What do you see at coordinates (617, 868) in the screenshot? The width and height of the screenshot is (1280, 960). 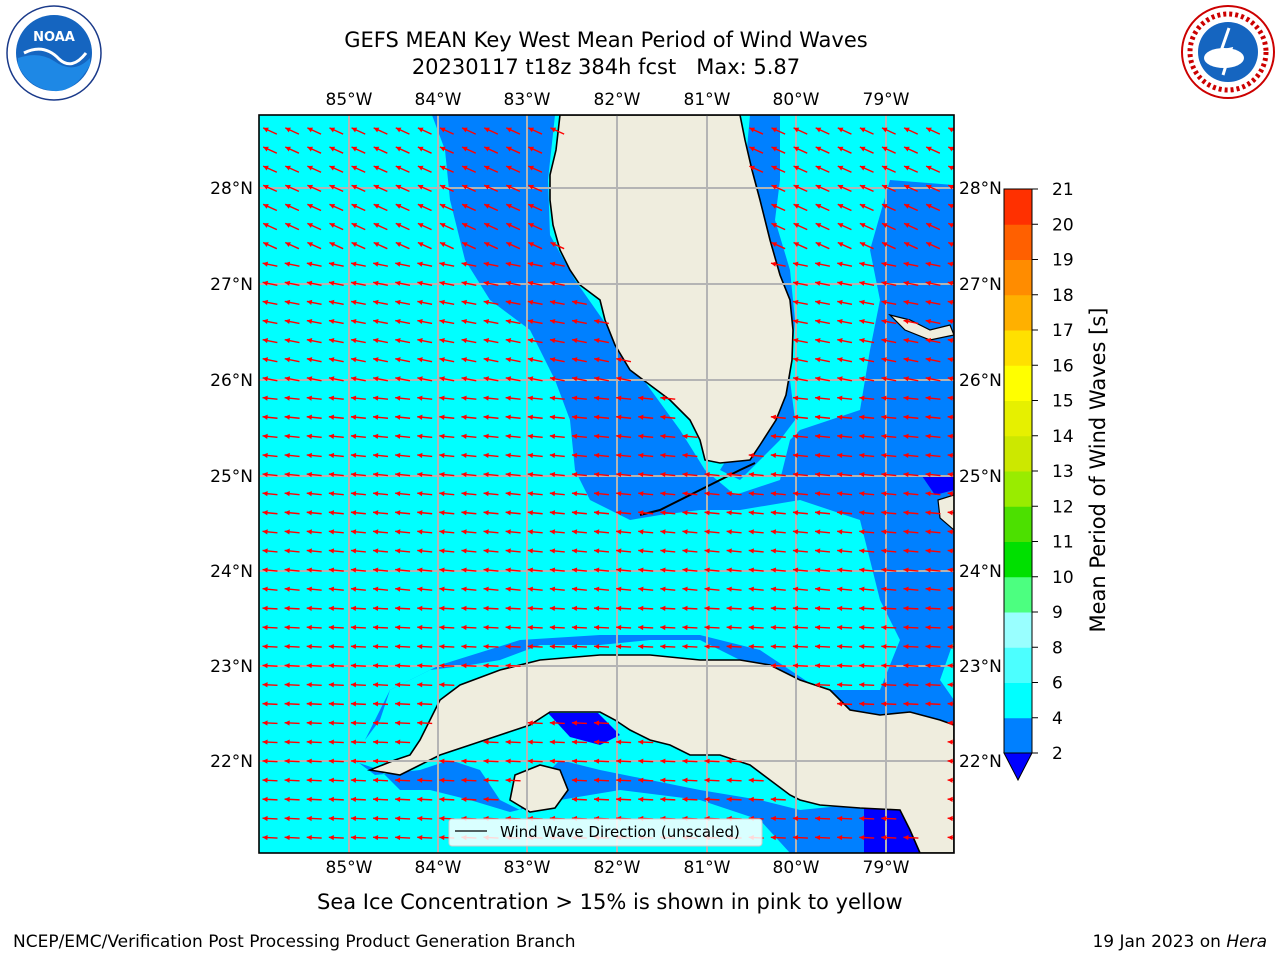 I see `lon-label: 82°W` at bounding box center [617, 868].